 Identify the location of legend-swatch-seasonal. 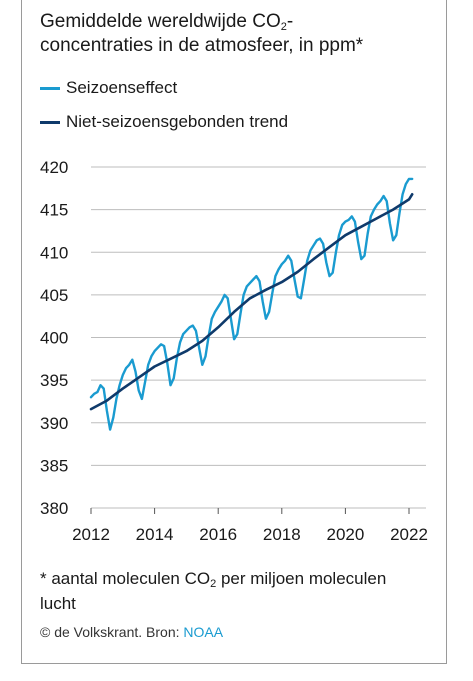
(50, 88).